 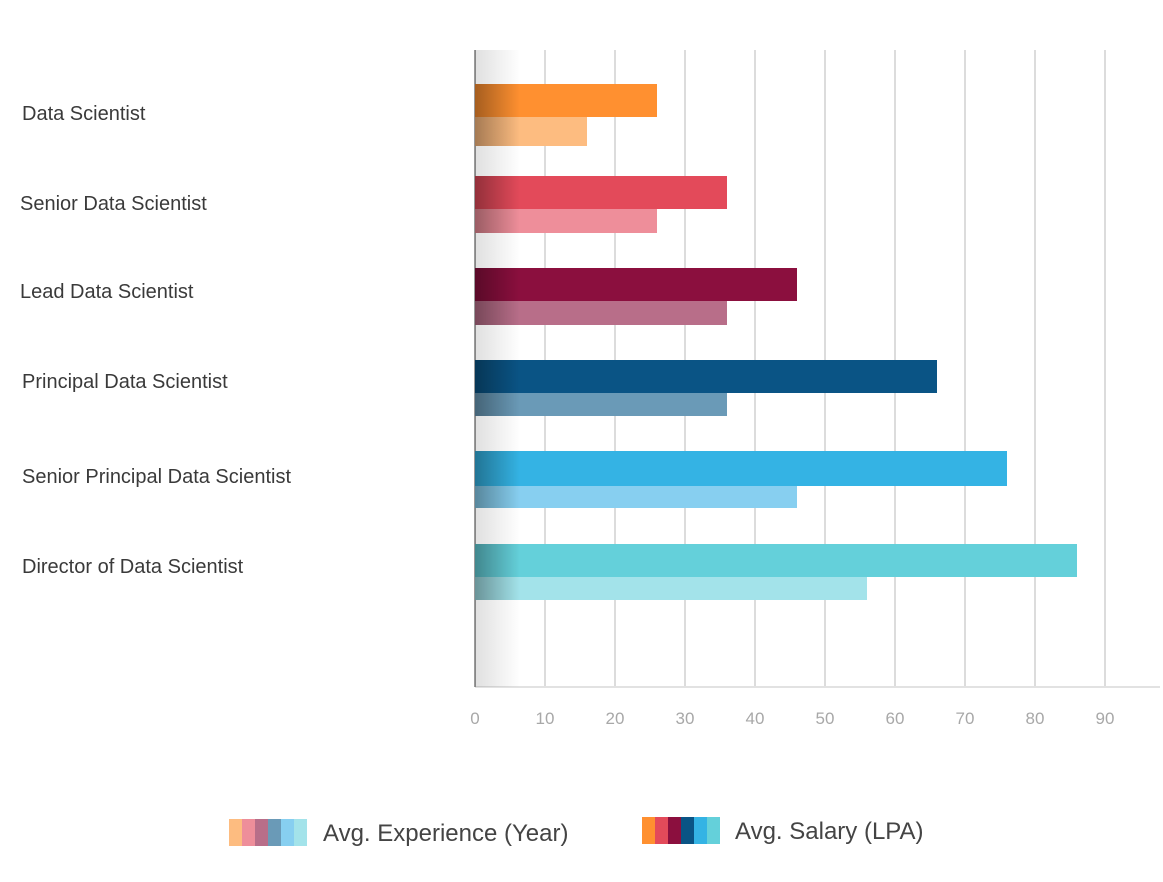 What do you see at coordinates (1105, 718) in the screenshot?
I see `x-tick-label: 90` at bounding box center [1105, 718].